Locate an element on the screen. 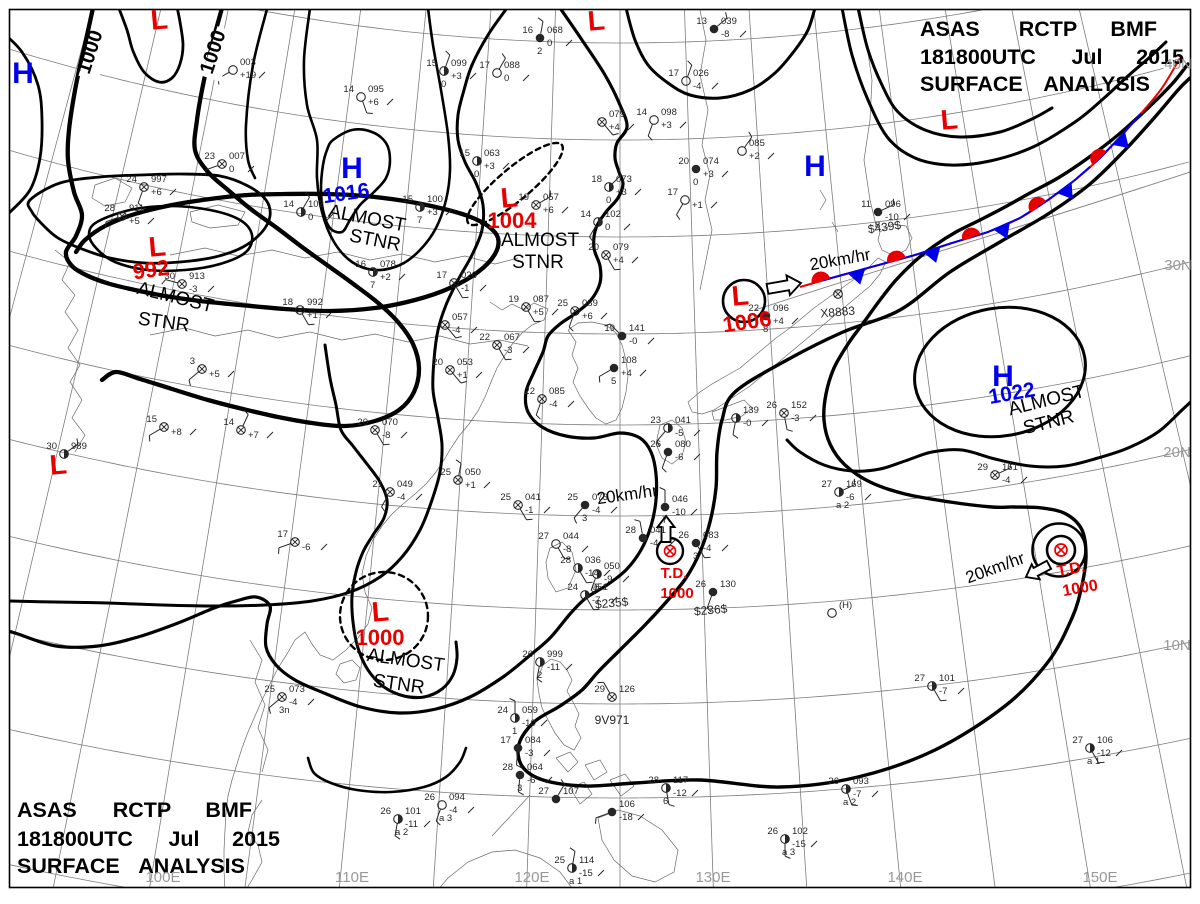 The width and height of the screenshot is (1200, 904). svg-text: 106 is located at coordinates (1105, 740).